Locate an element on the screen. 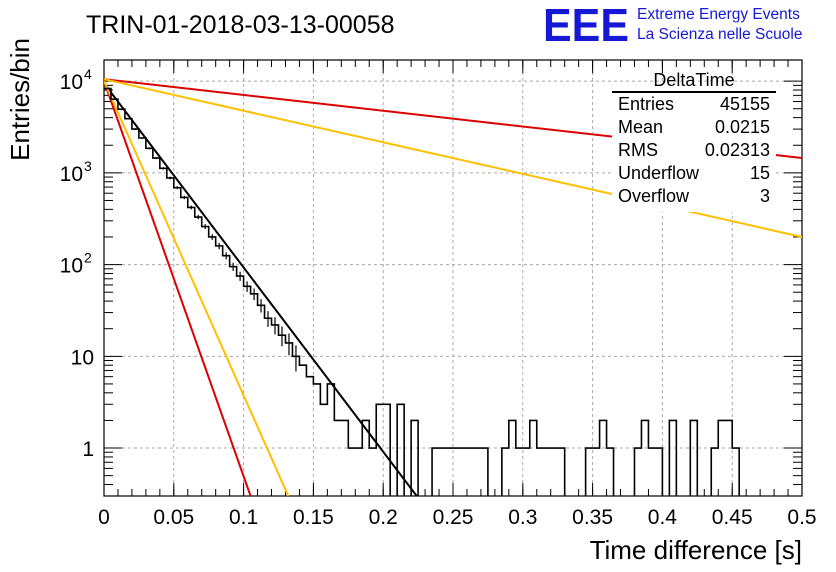 This screenshot has height=572, width=836. stats-box-background is located at coordinates (694, 148).